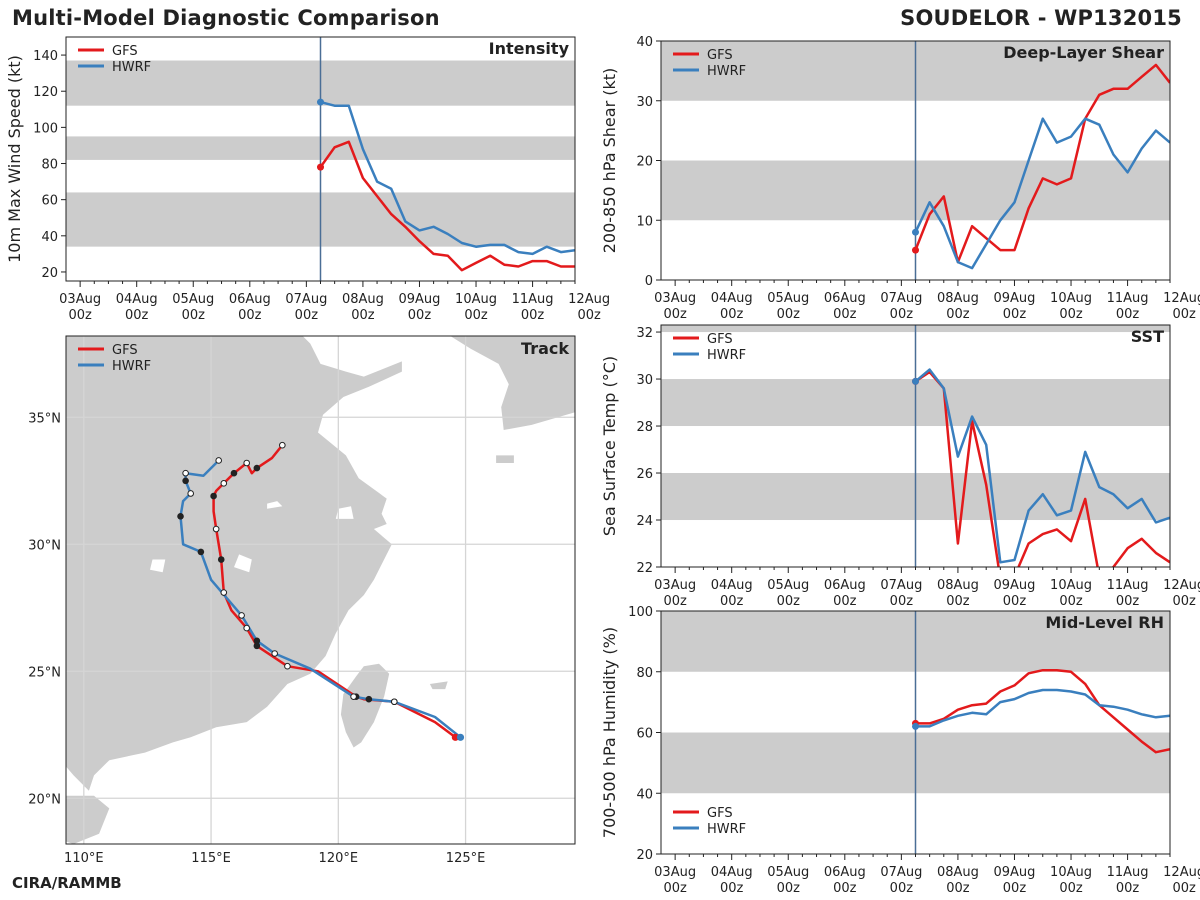 The image size is (1200, 900). What do you see at coordinates (1128, 601) in the screenshot?
I see `sst-xtick-label-hour-8: 00z` at bounding box center [1128, 601].